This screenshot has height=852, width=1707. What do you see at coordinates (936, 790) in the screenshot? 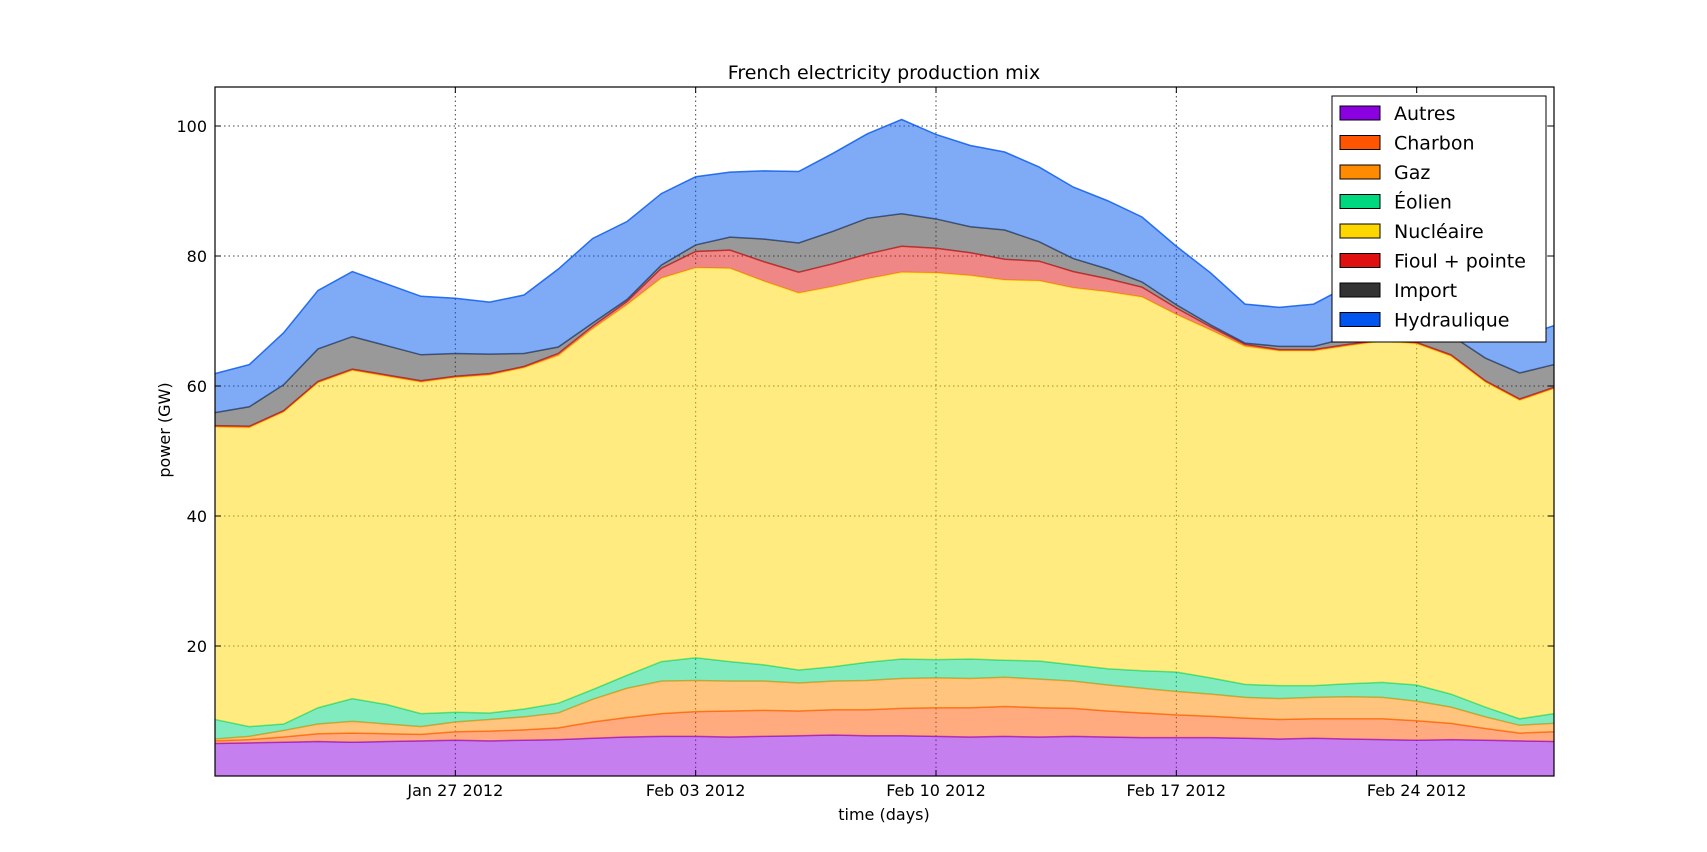
I see `x-tick-label: Feb 10 2012` at bounding box center [936, 790].